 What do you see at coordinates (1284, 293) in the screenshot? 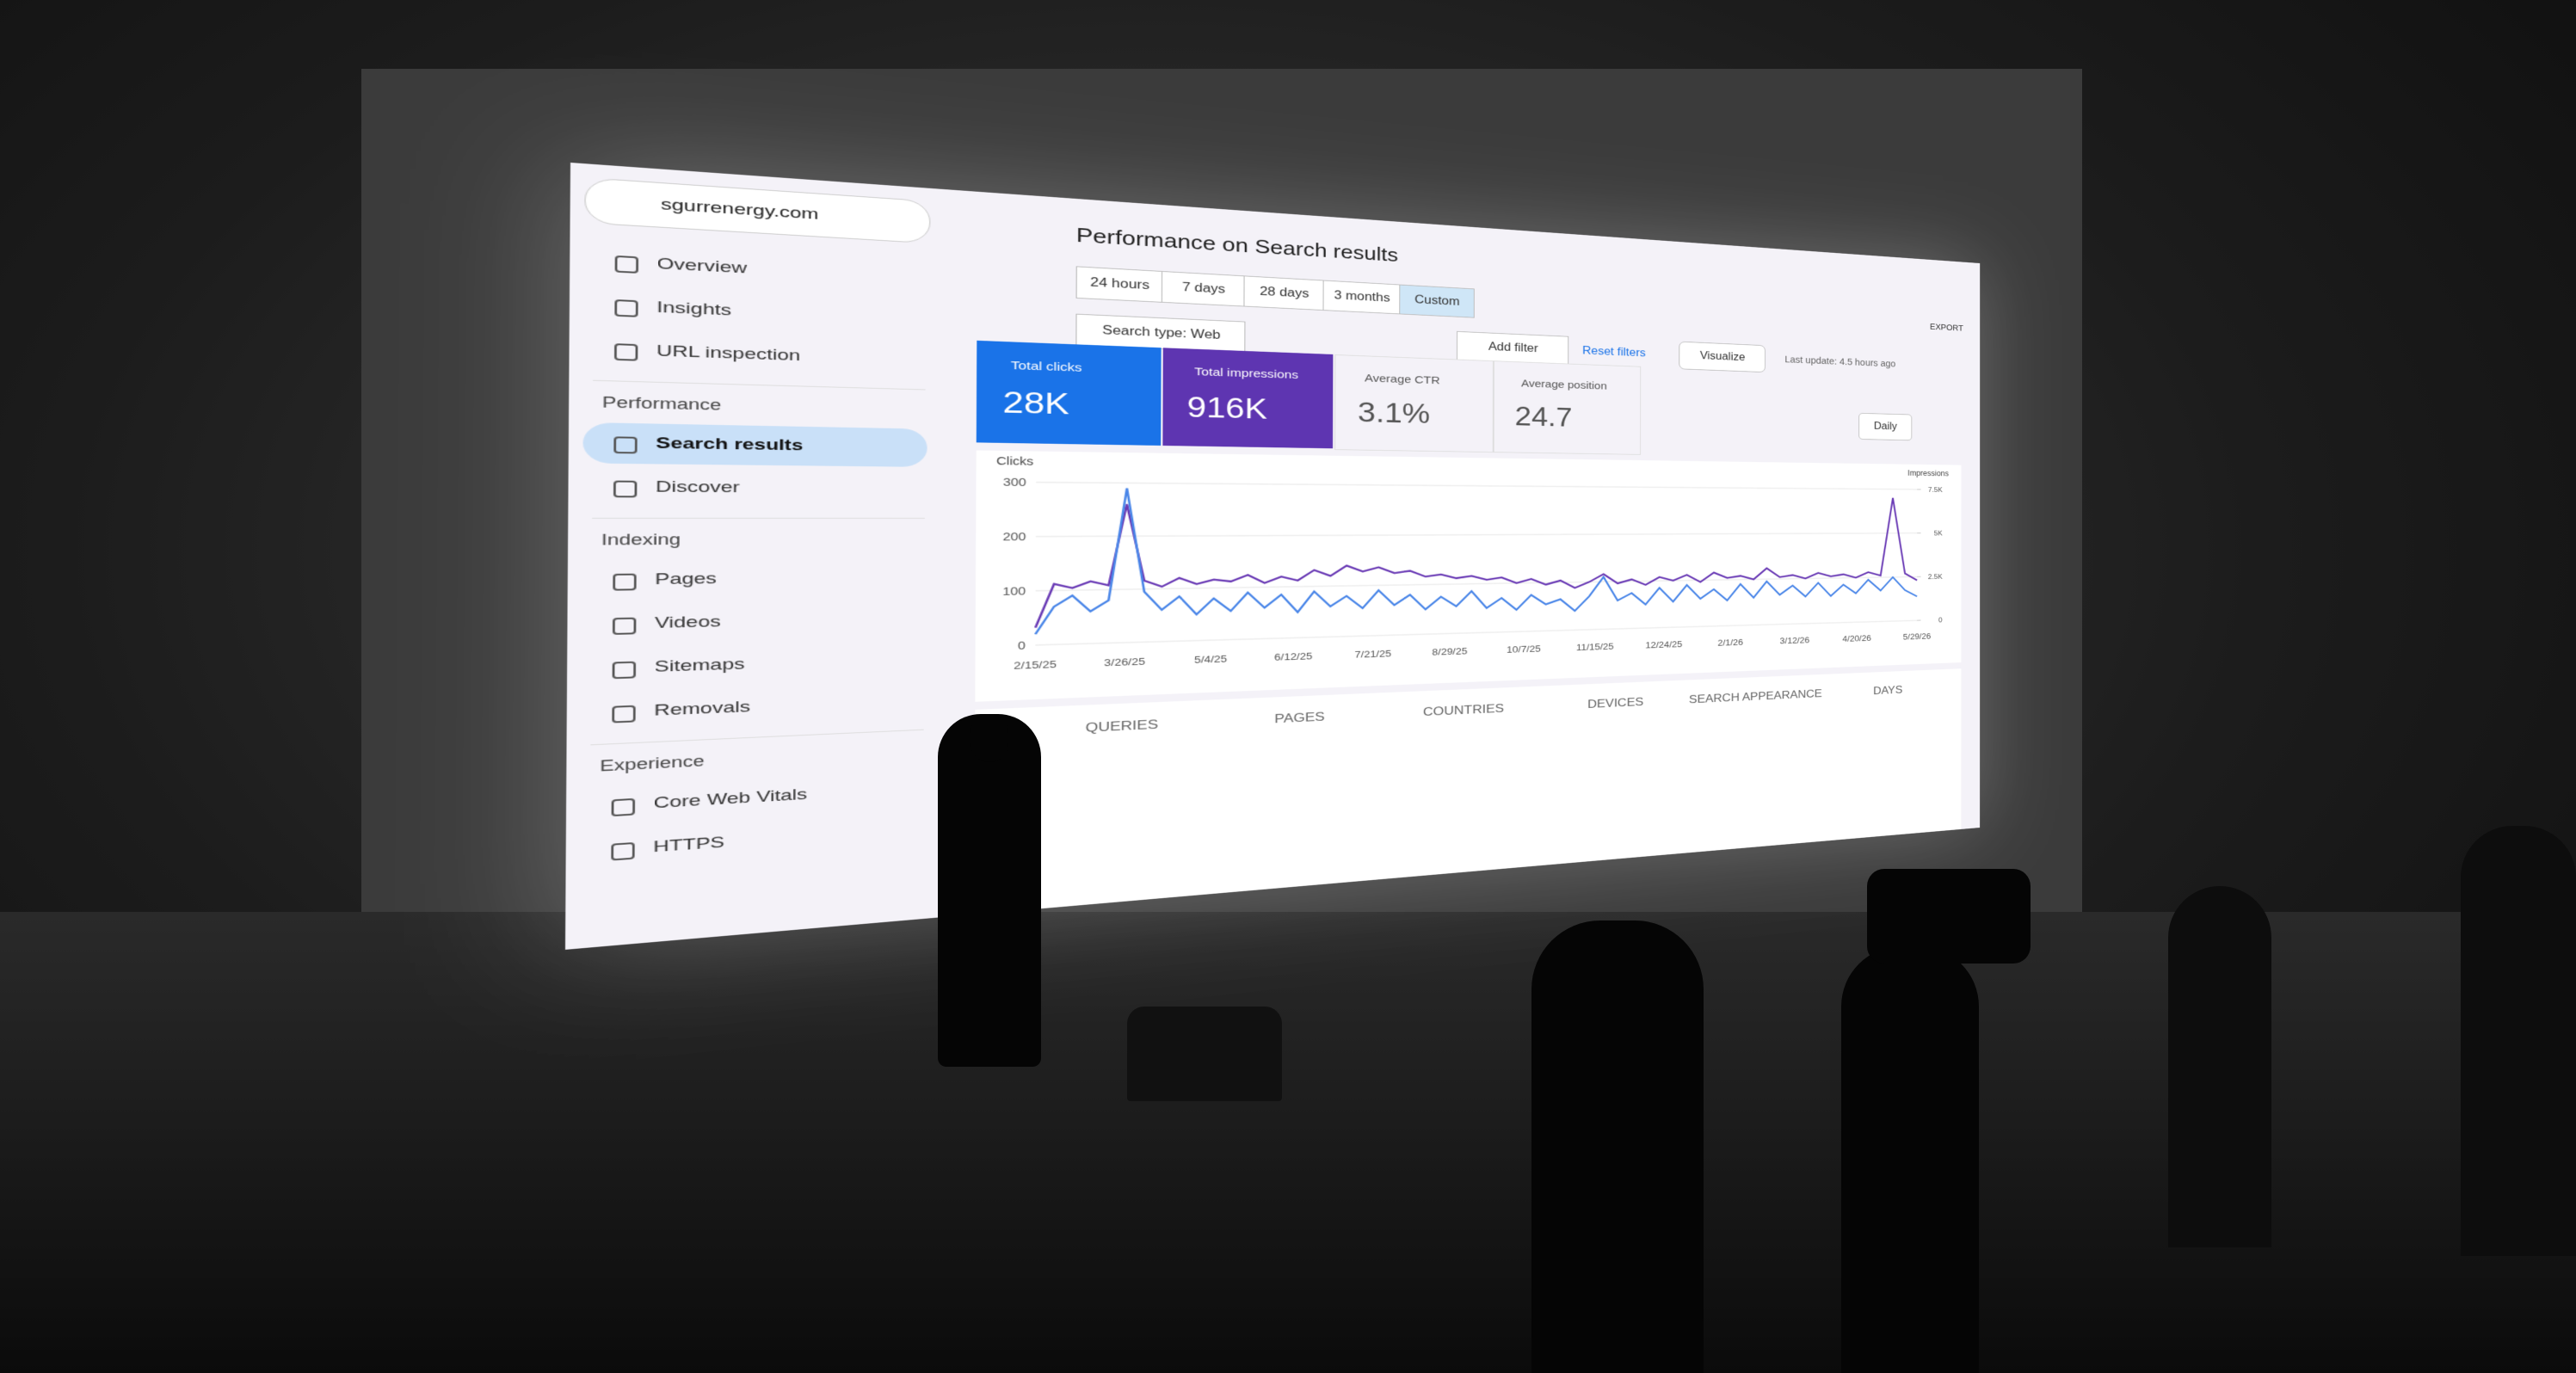
I see `date-range: 28 days` at bounding box center [1284, 293].